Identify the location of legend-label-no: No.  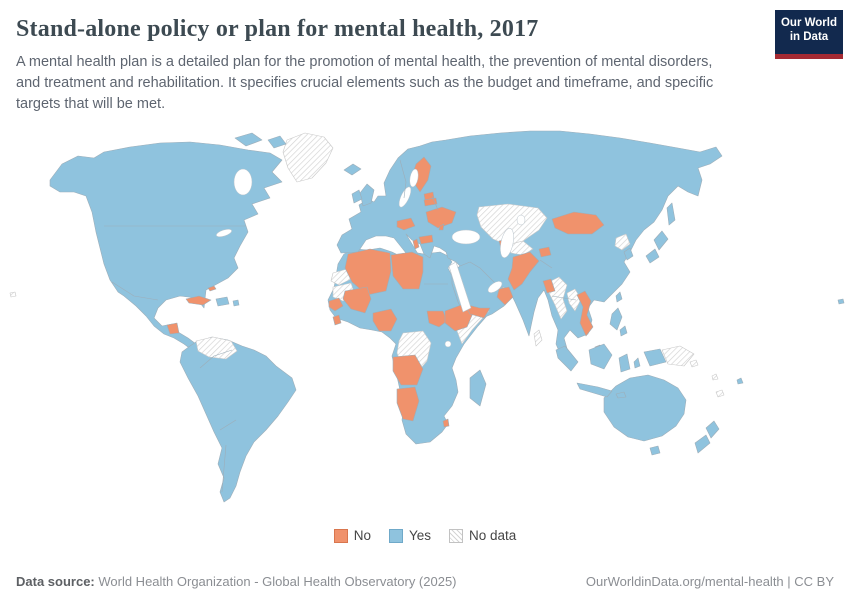
(362, 535).